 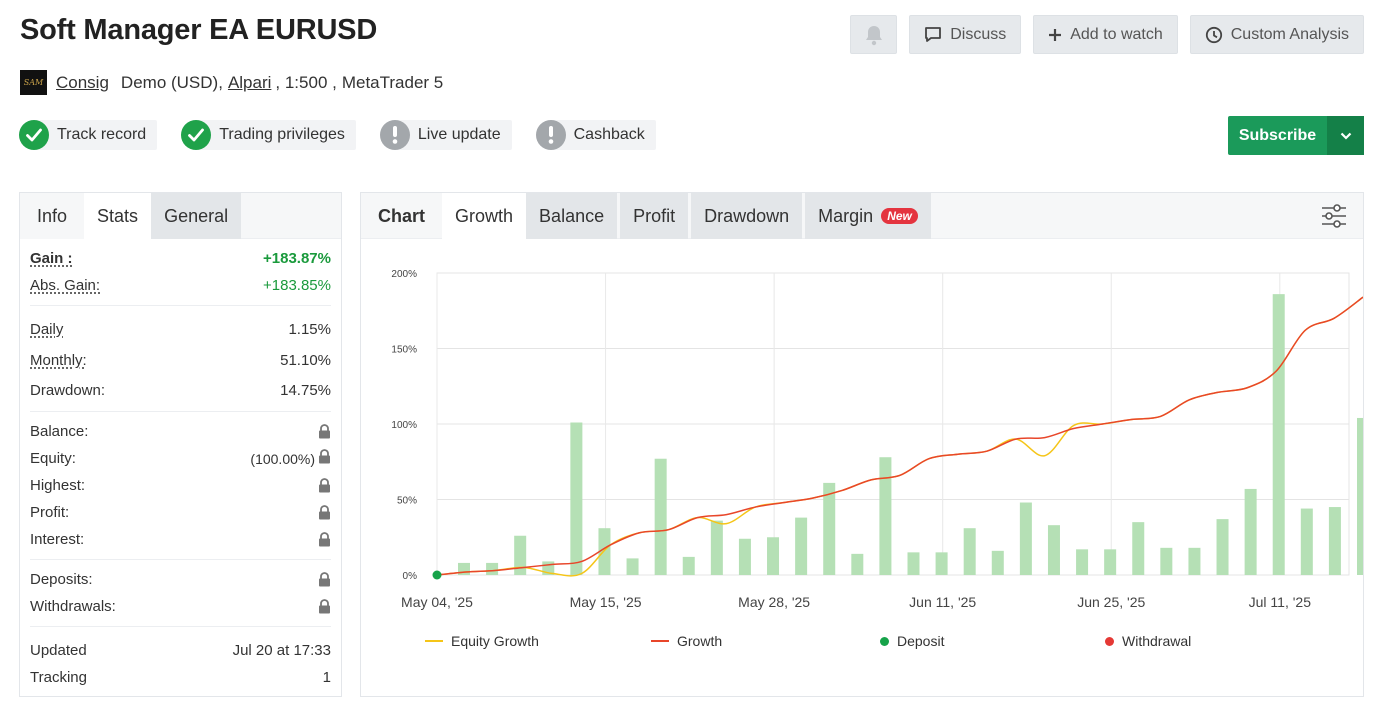 What do you see at coordinates (59, 431) in the screenshot?
I see `balance-label: Balance:` at bounding box center [59, 431].